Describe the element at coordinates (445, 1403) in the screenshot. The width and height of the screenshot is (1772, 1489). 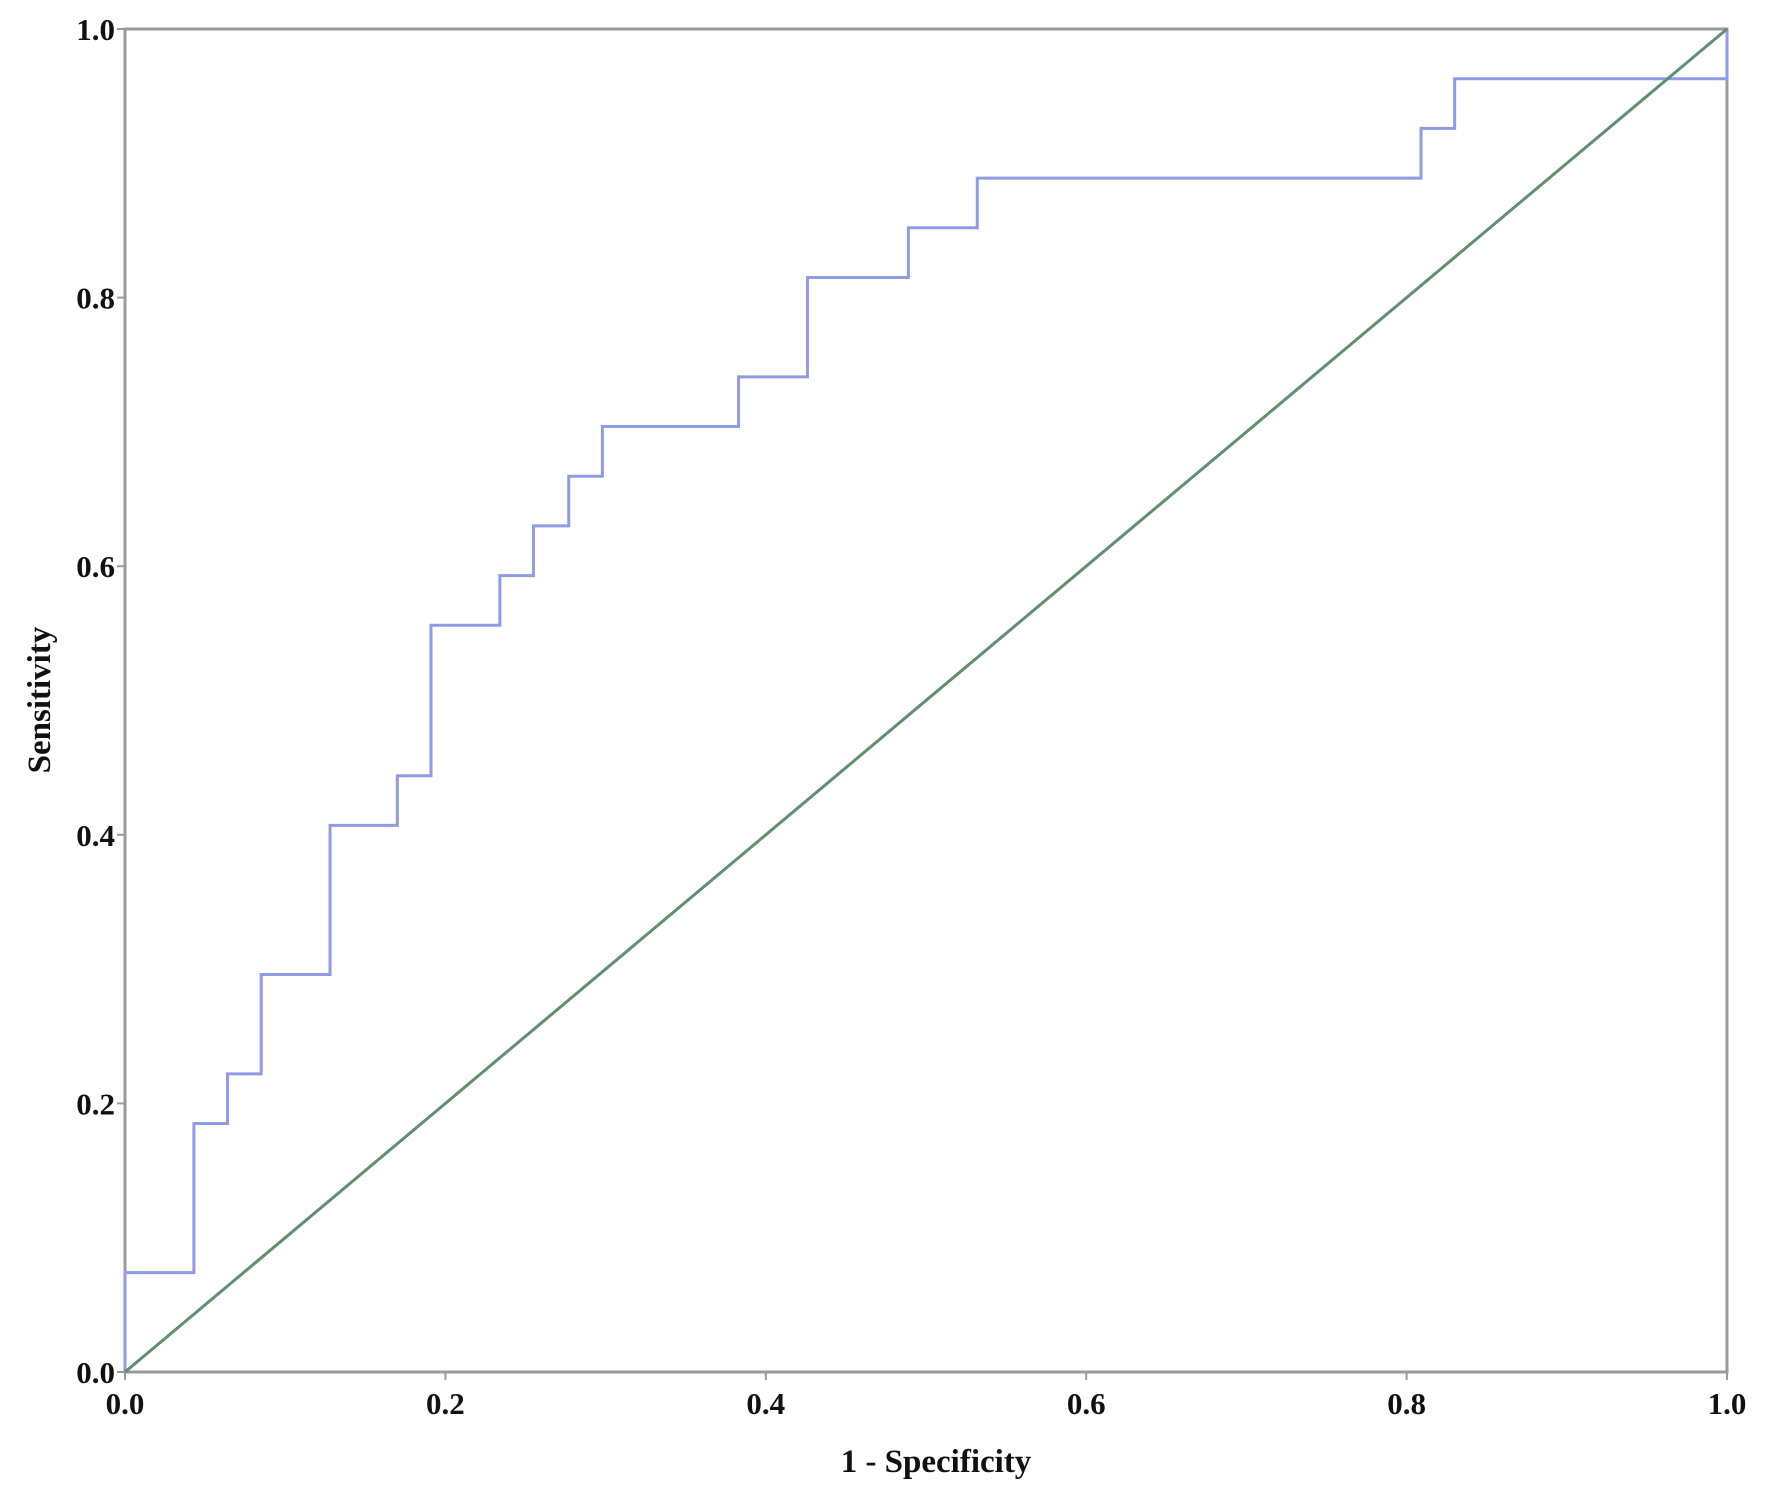
I see `x-tick-label: 0.2` at that location.